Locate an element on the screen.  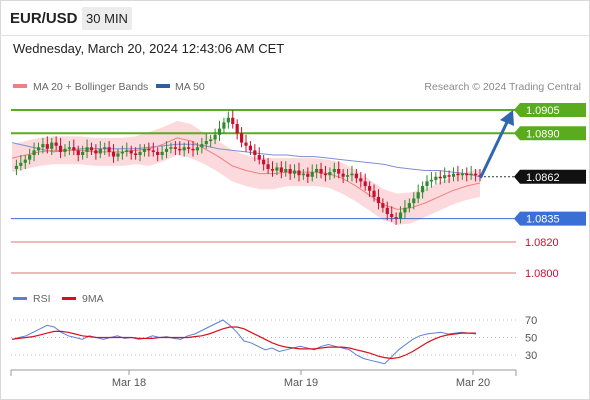
level-label-1.0862: 1.0862 is located at coordinates (543, 178).